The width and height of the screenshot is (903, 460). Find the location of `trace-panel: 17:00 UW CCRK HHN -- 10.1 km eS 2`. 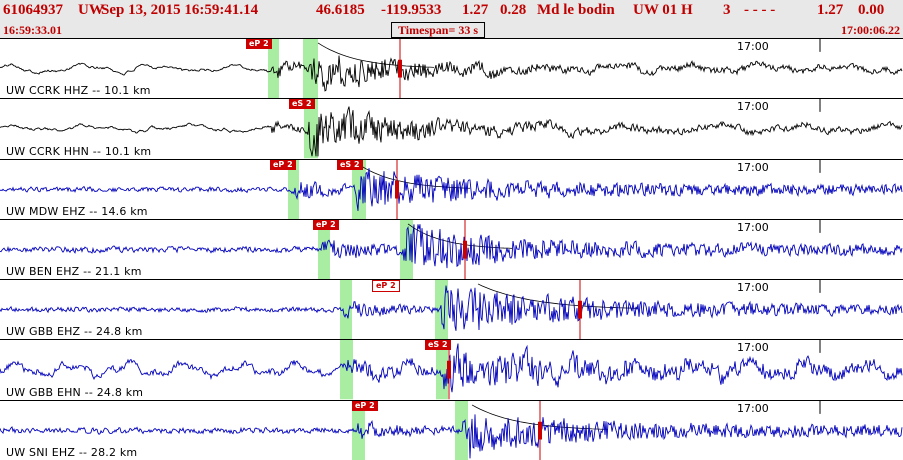

trace-panel: 17:00 UW CCRK HHN -- 10.1 km eS 2 is located at coordinates (451, 129).